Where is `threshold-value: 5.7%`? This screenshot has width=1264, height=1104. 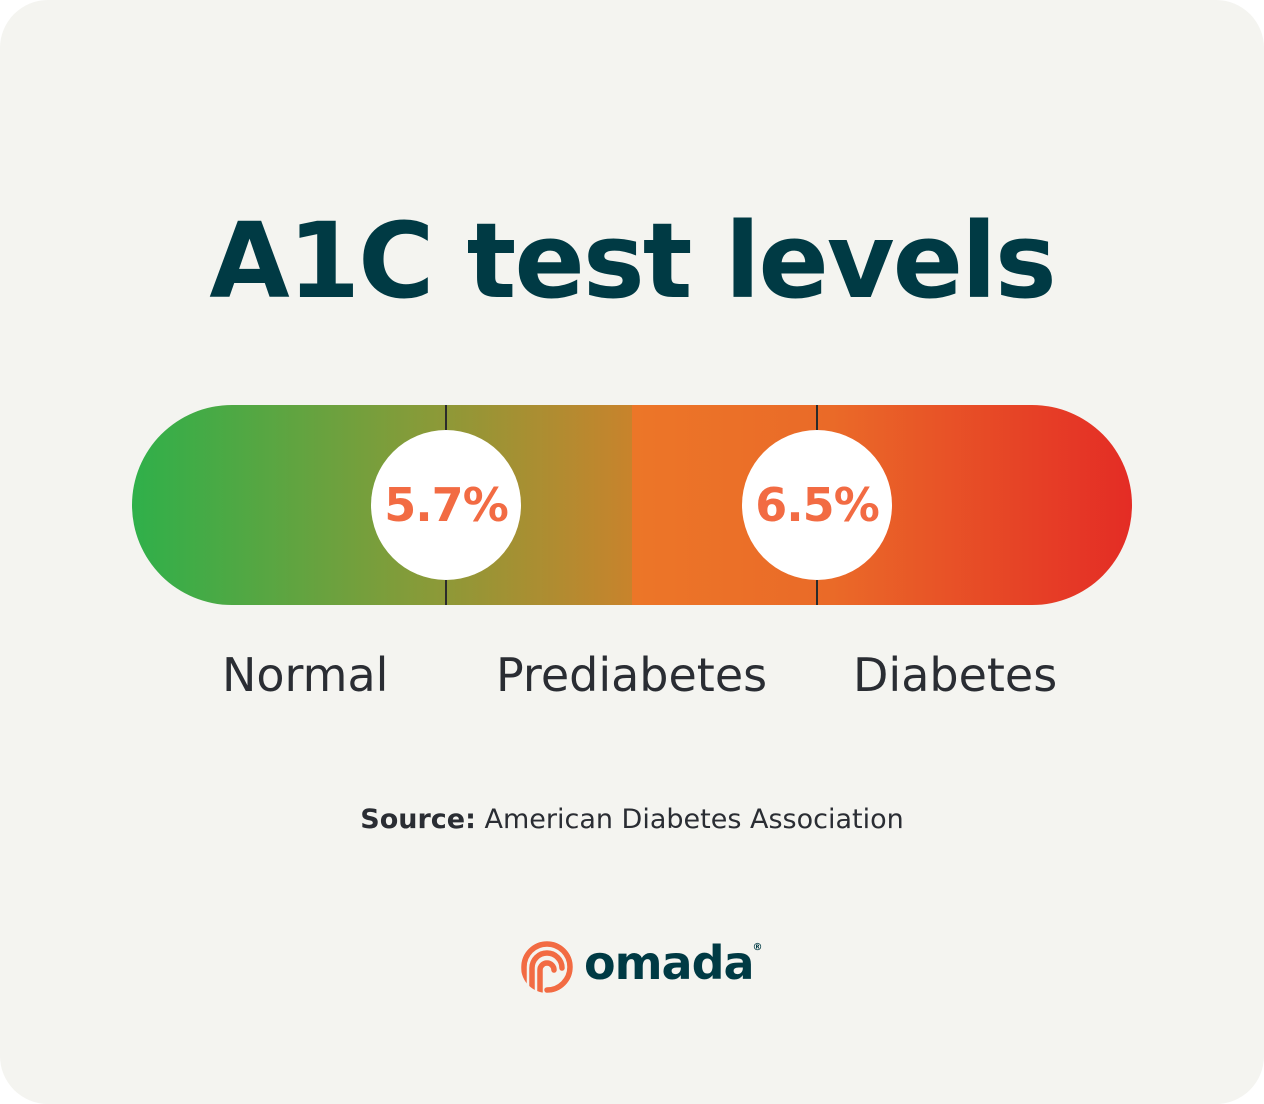
threshold-value: 5.7% is located at coordinates (446, 505).